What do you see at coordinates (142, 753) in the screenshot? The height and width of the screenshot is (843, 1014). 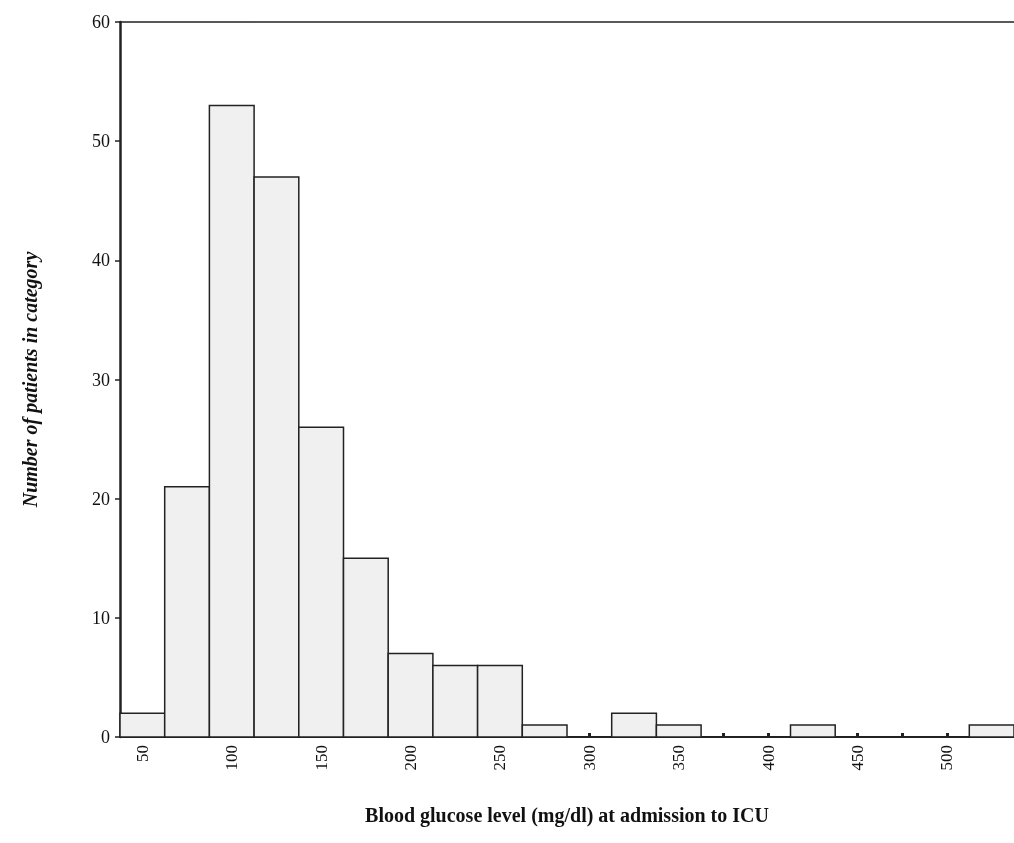 I see `x-tick-label: 50` at bounding box center [142, 753].